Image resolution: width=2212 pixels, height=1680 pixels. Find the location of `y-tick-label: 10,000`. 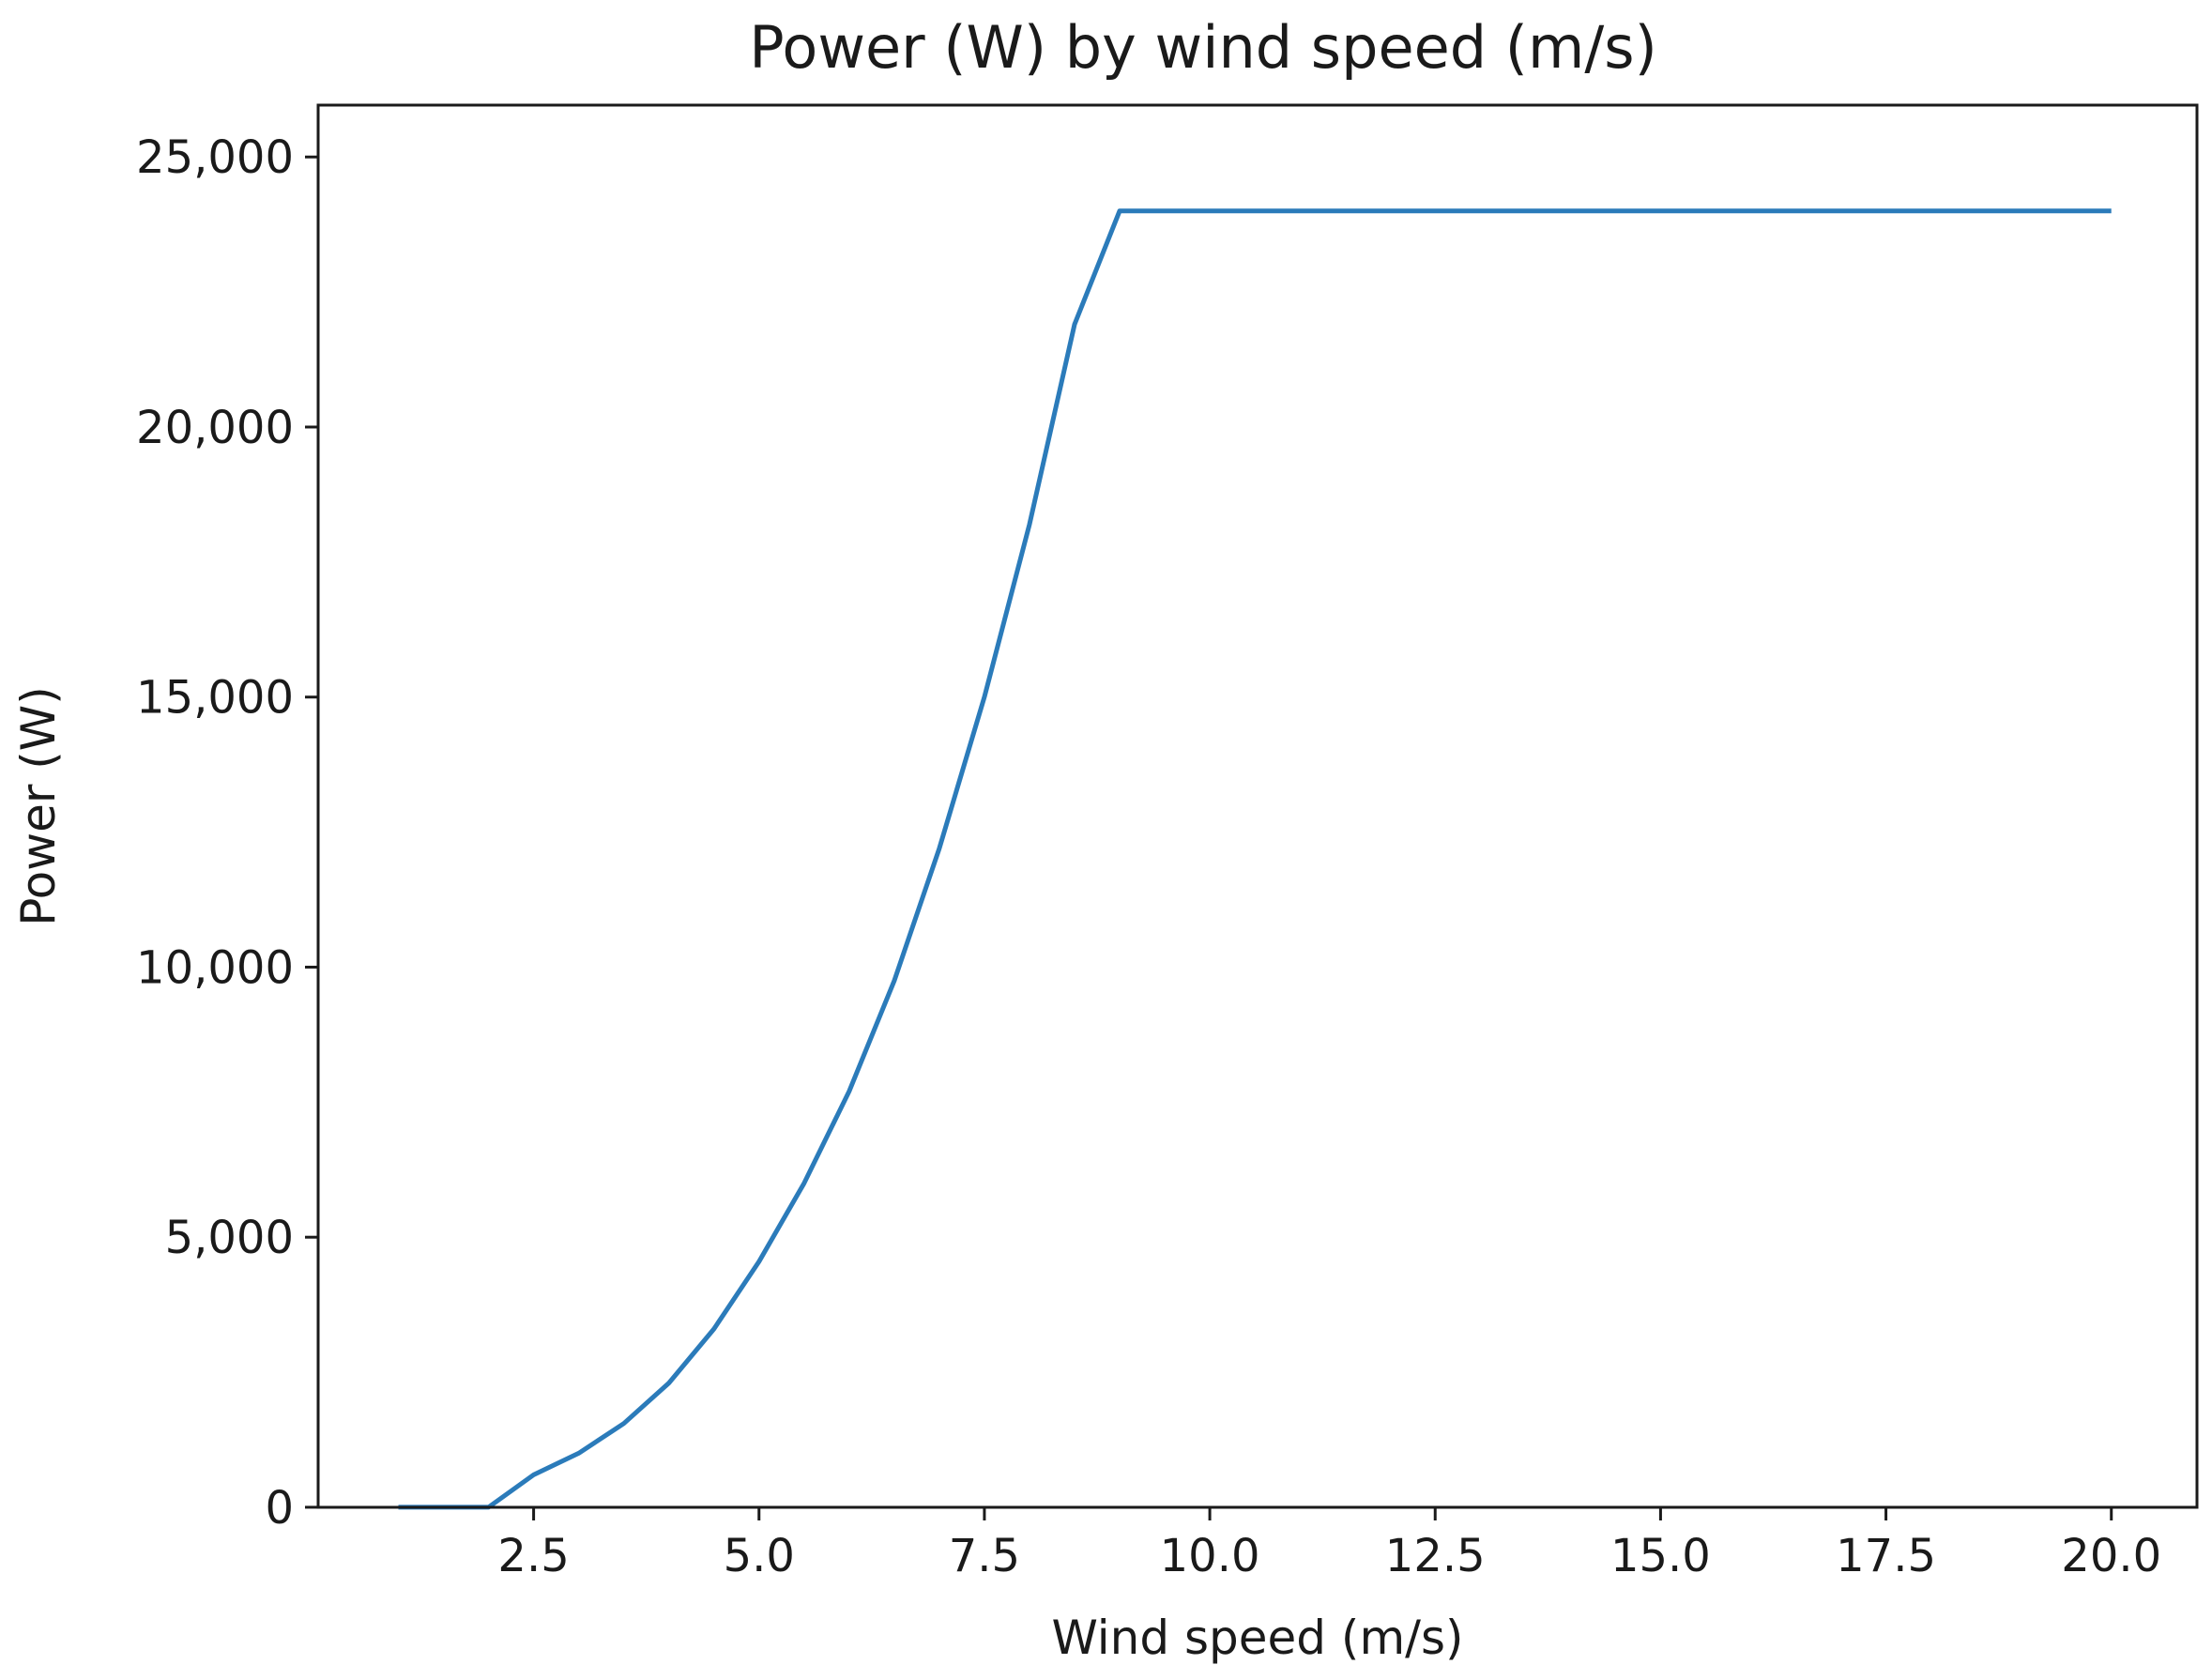

y-tick-label: 10,000 is located at coordinates (215, 967).